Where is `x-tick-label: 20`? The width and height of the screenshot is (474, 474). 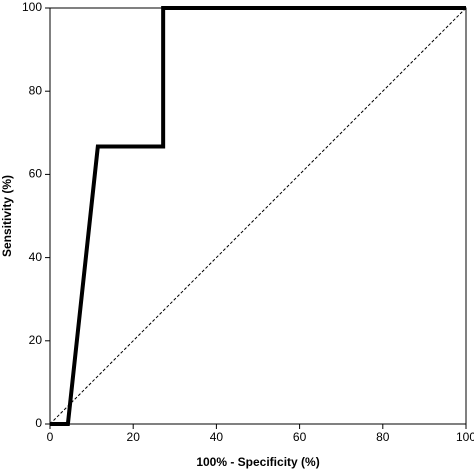 x-tick-label: 20 is located at coordinates (134, 437).